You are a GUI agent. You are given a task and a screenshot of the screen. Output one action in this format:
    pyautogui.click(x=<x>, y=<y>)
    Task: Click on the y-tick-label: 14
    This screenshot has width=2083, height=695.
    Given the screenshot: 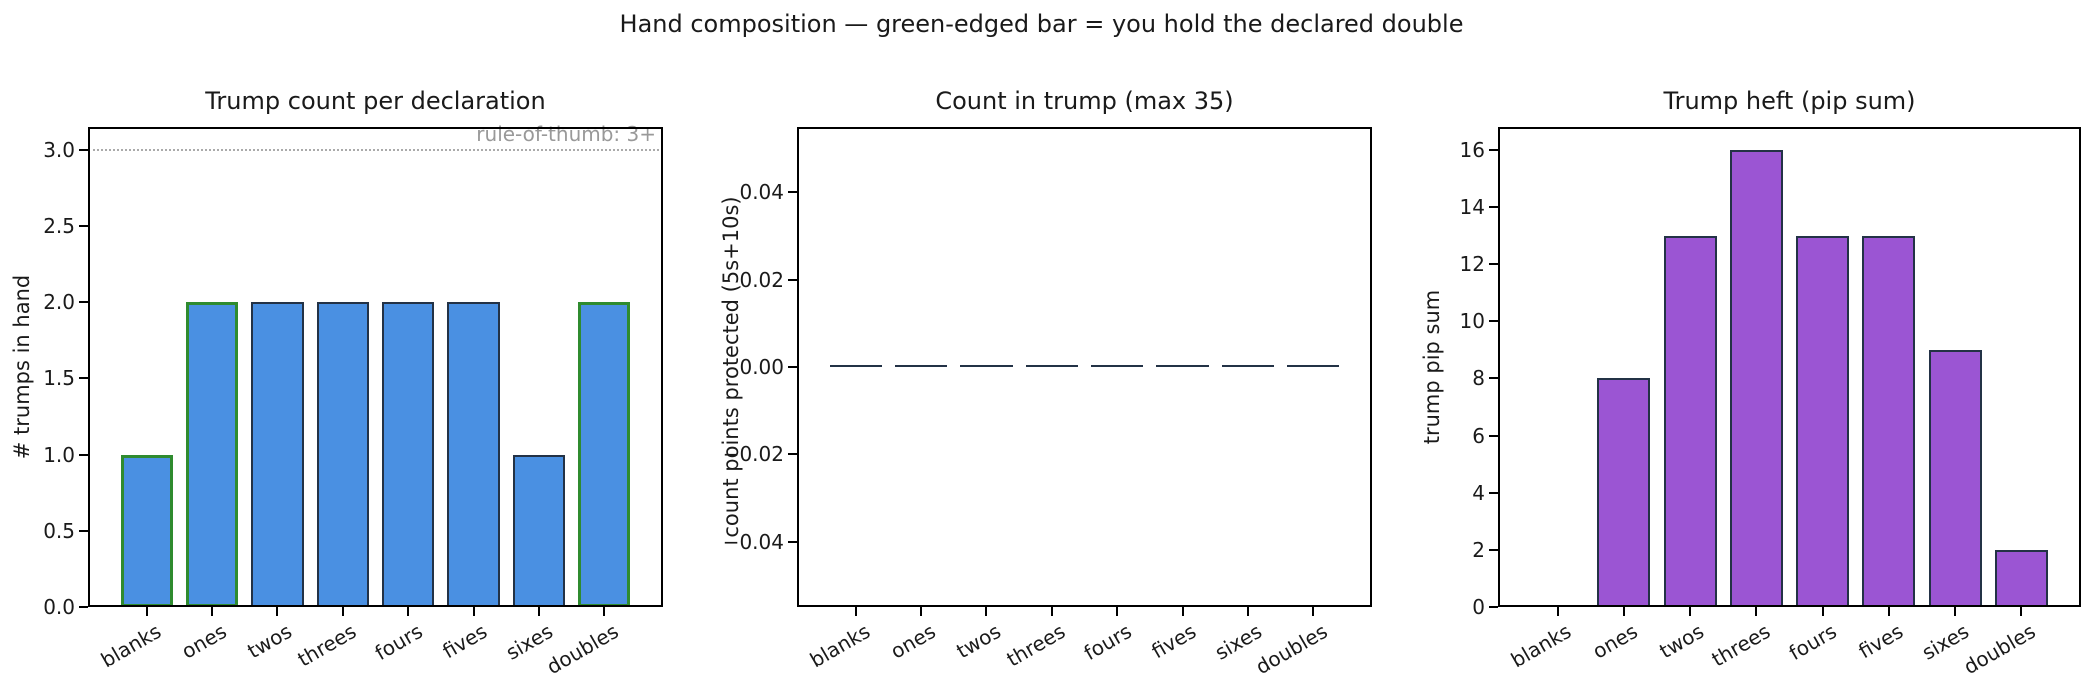 What is the action you would take?
    pyautogui.click(x=1472, y=207)
    